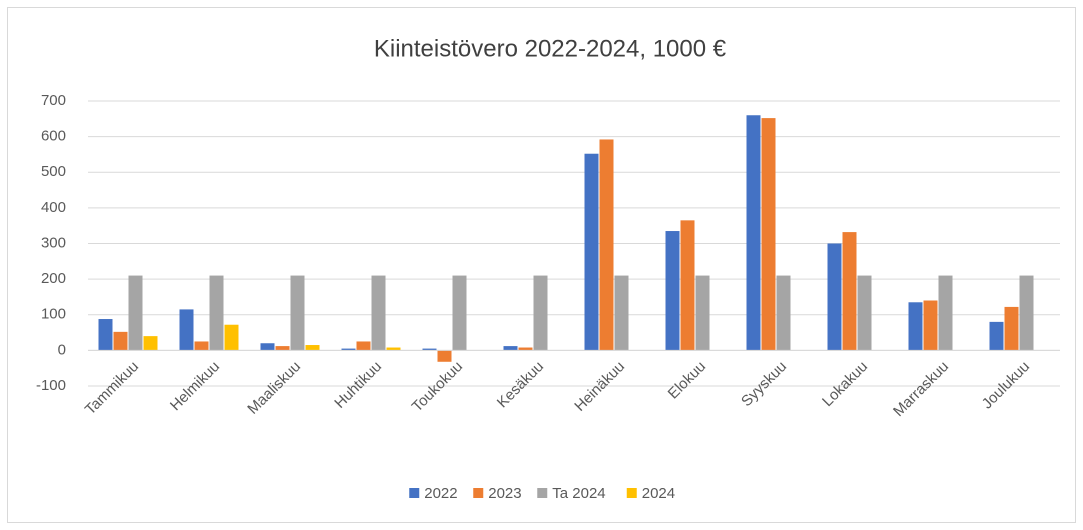  Describe the element at coordinates (578, 493) in the screenshot. I see `legend-label: Ta 2024` at that location.